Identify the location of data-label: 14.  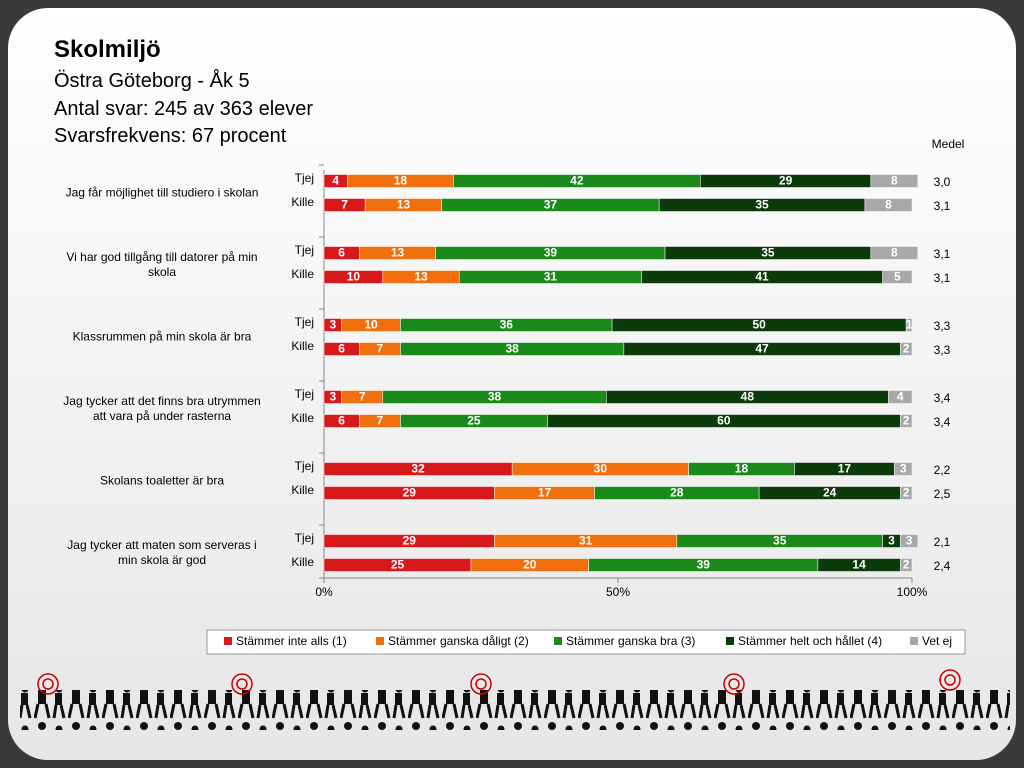
(859, 565).